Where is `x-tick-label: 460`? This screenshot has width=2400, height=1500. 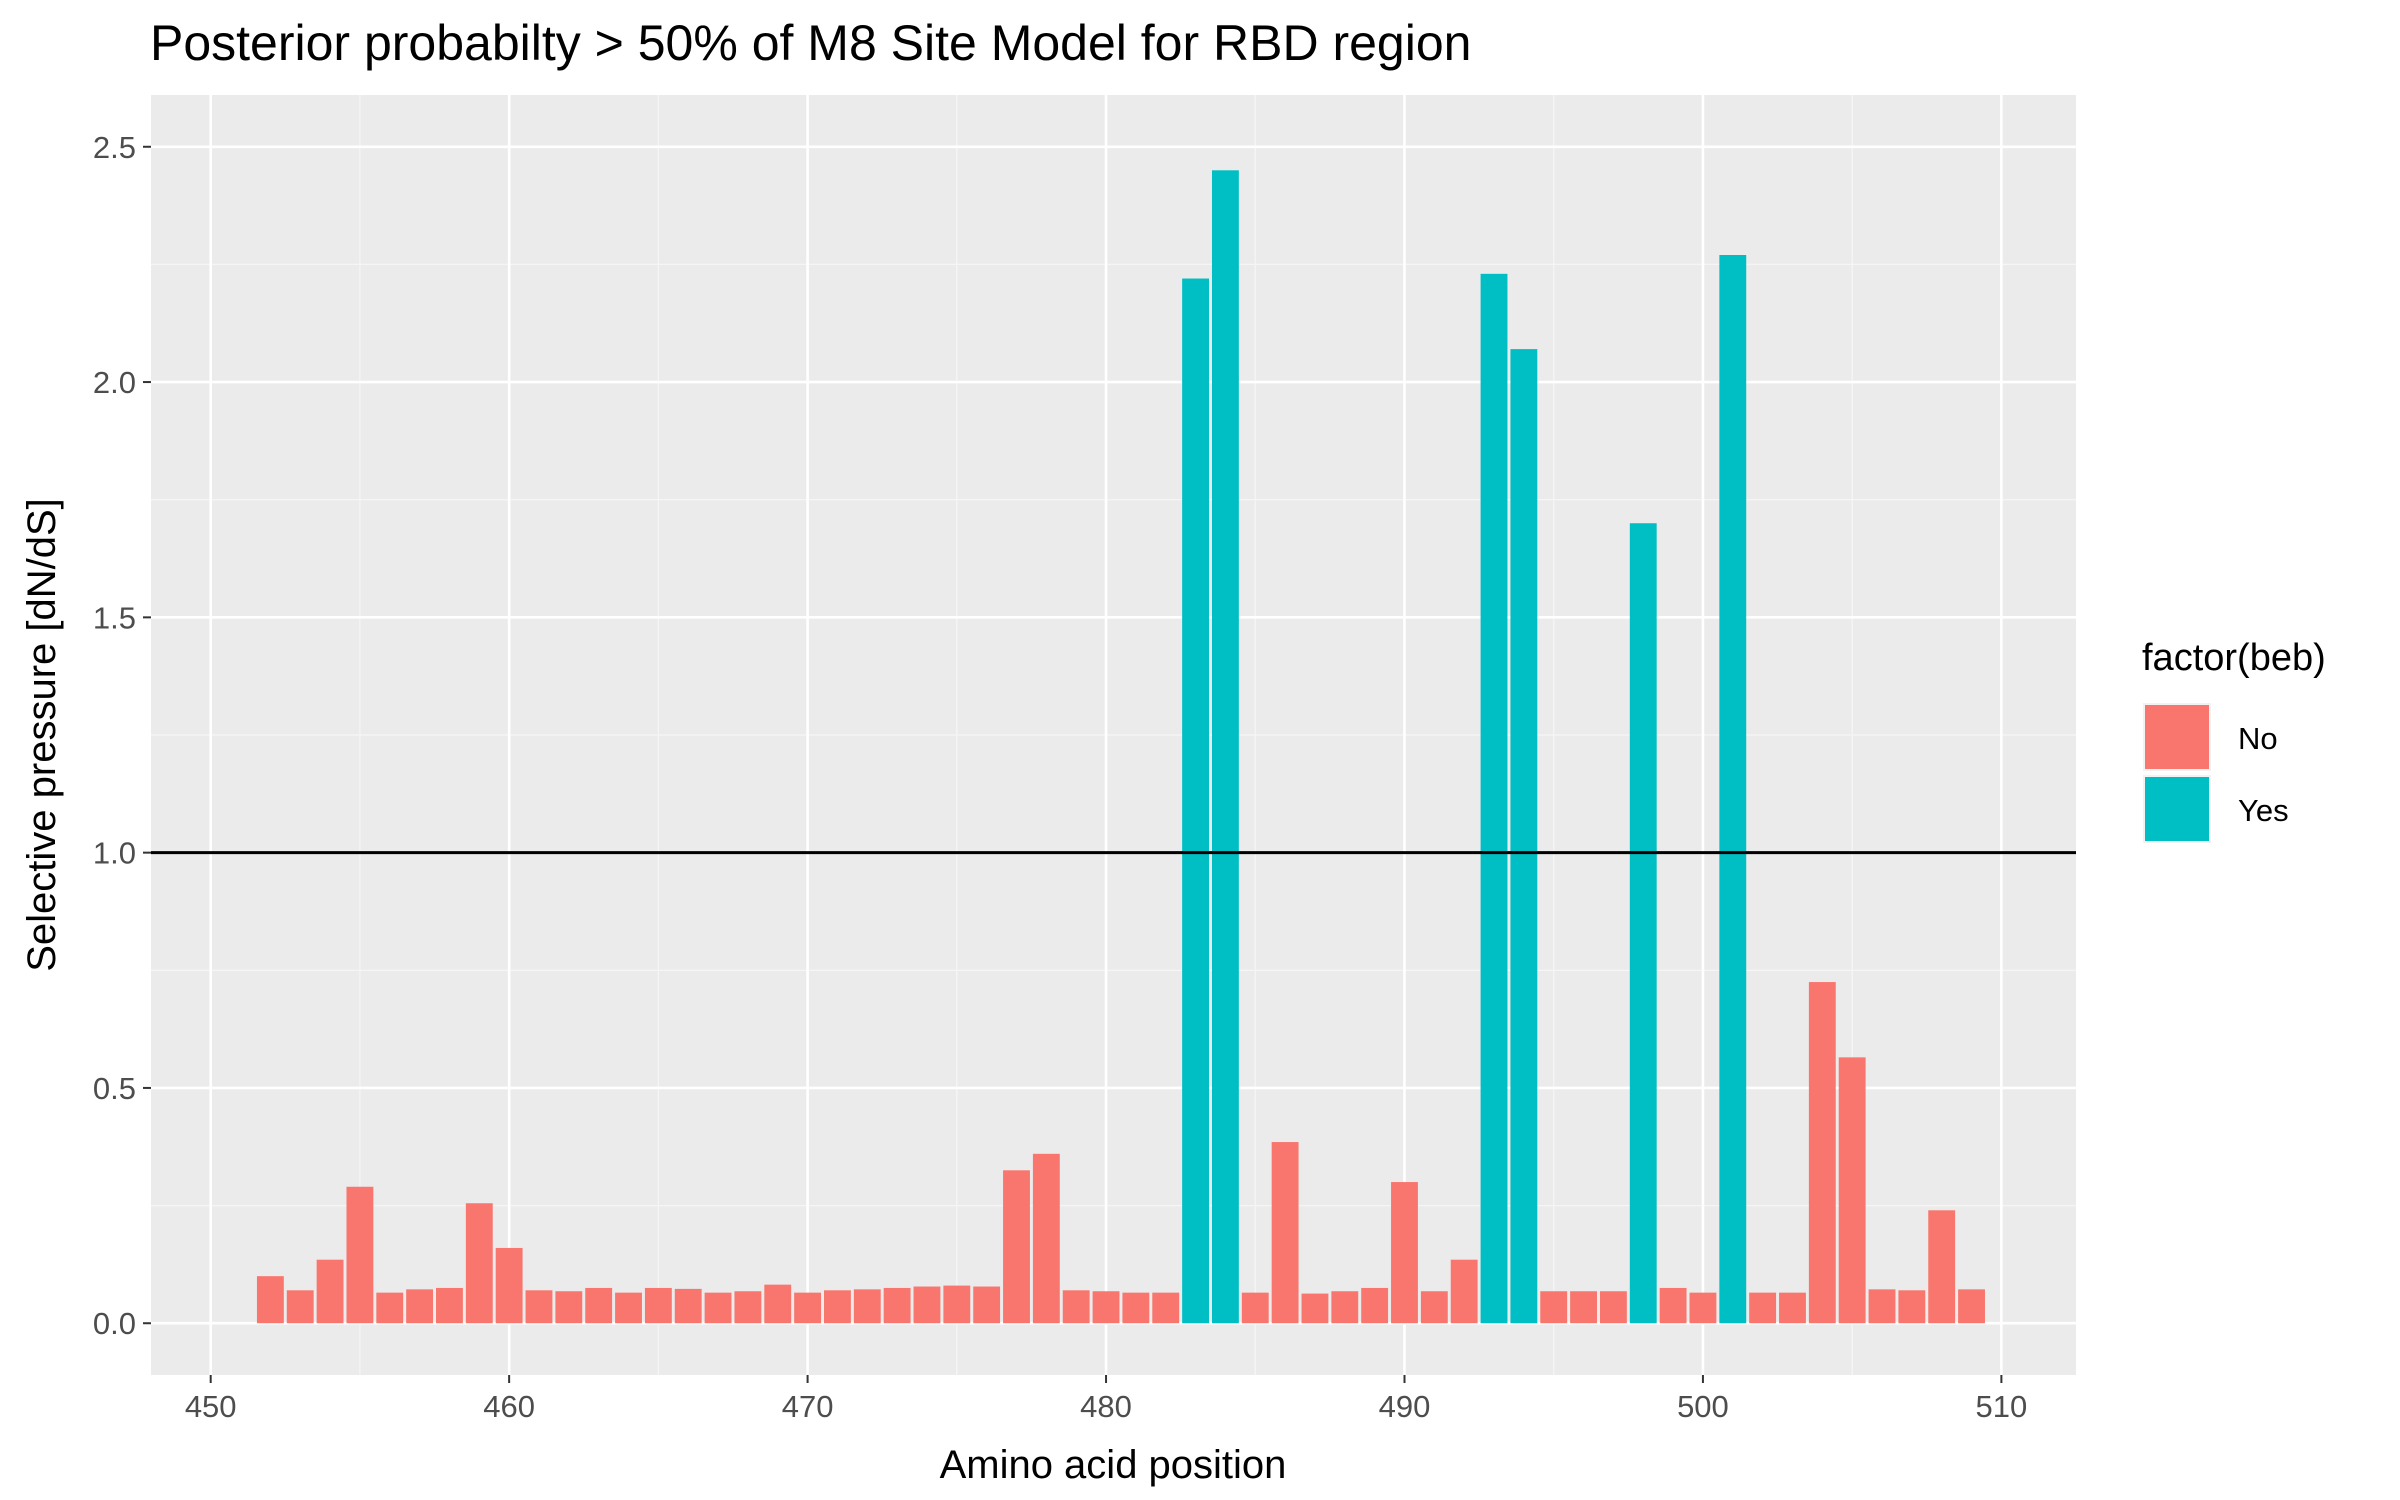 x-tick-label: 460 is located at coordinates (509, 1406).